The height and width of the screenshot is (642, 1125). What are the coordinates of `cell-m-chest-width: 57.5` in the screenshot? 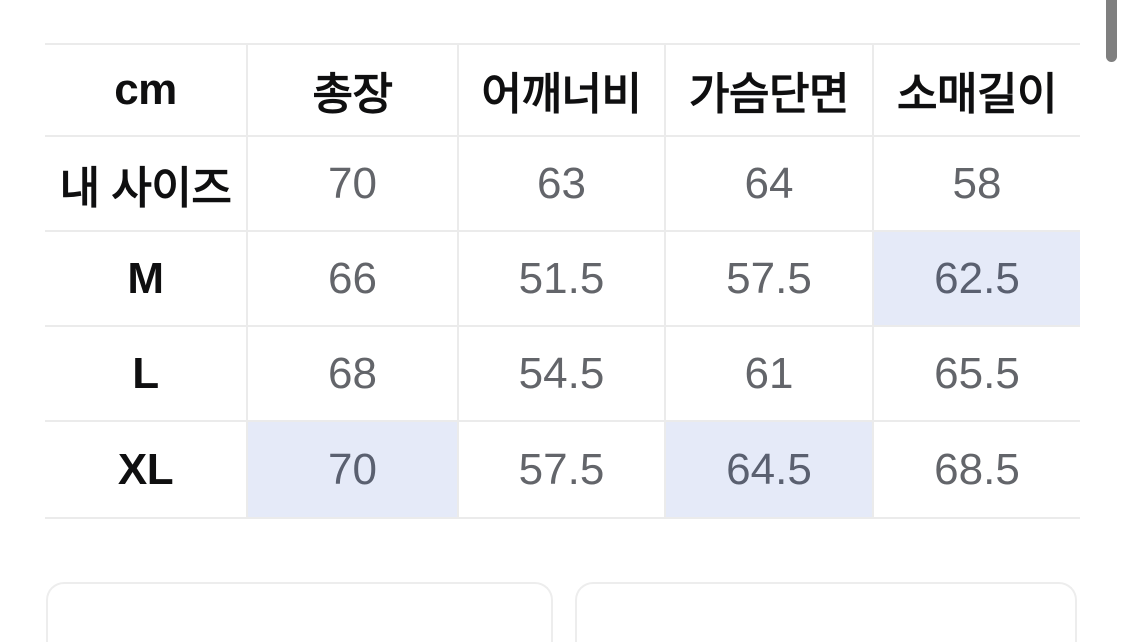 It's located at (770, 279).